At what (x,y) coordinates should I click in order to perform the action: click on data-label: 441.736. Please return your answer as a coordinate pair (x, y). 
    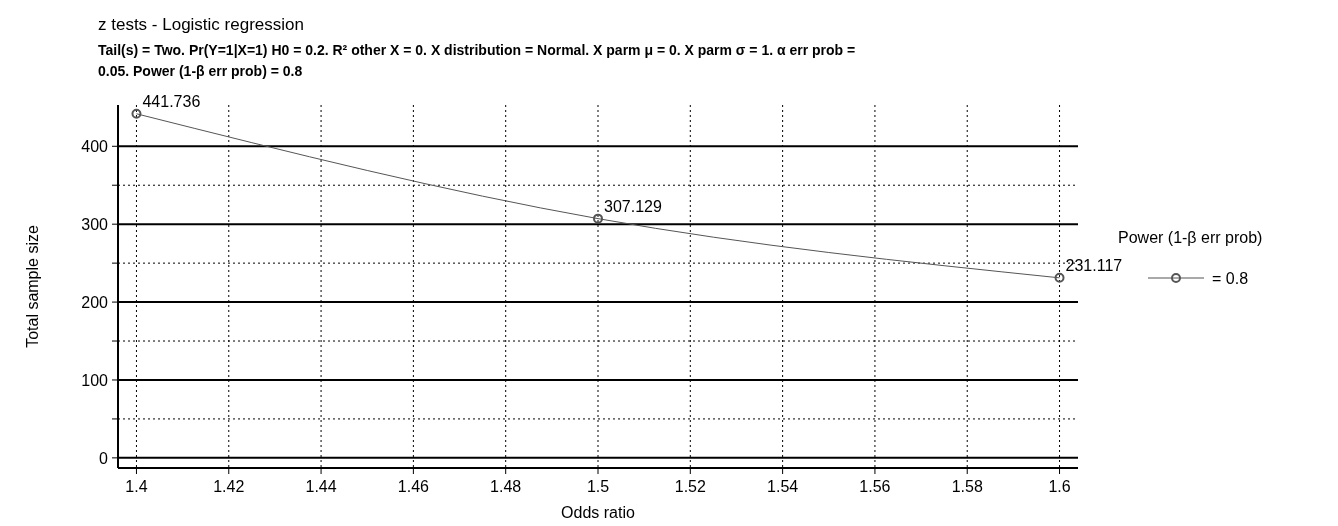
    Looking at the image, I should click on (171, 101).